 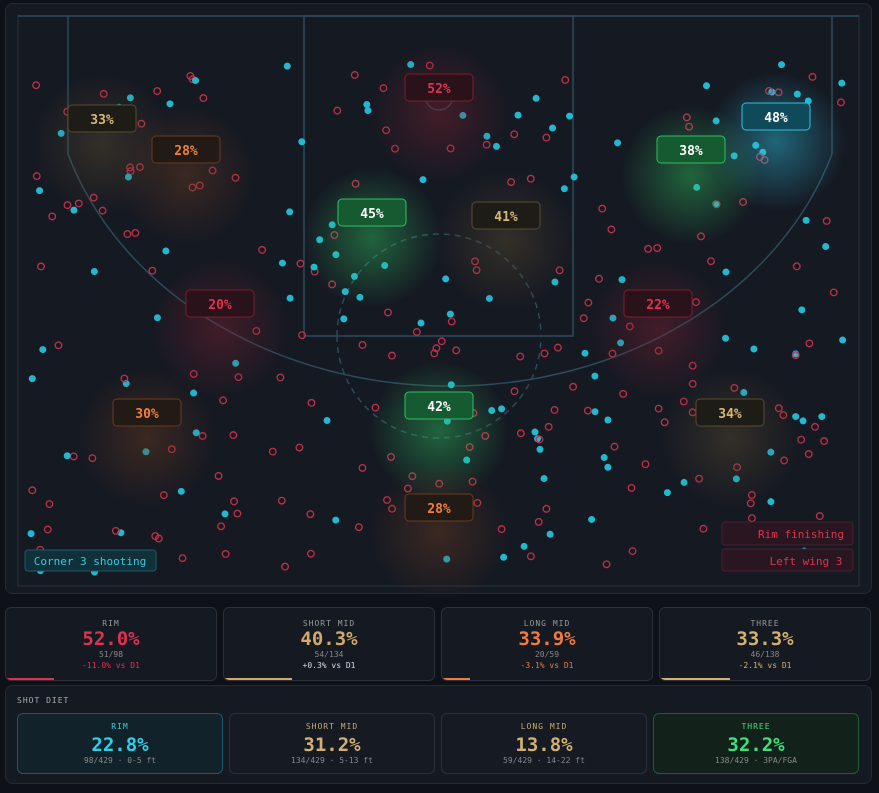 What do you see at coordinates (765, 623) in the screenshot?
I see `stat-label: THREE` at bounding box center [765, 623].